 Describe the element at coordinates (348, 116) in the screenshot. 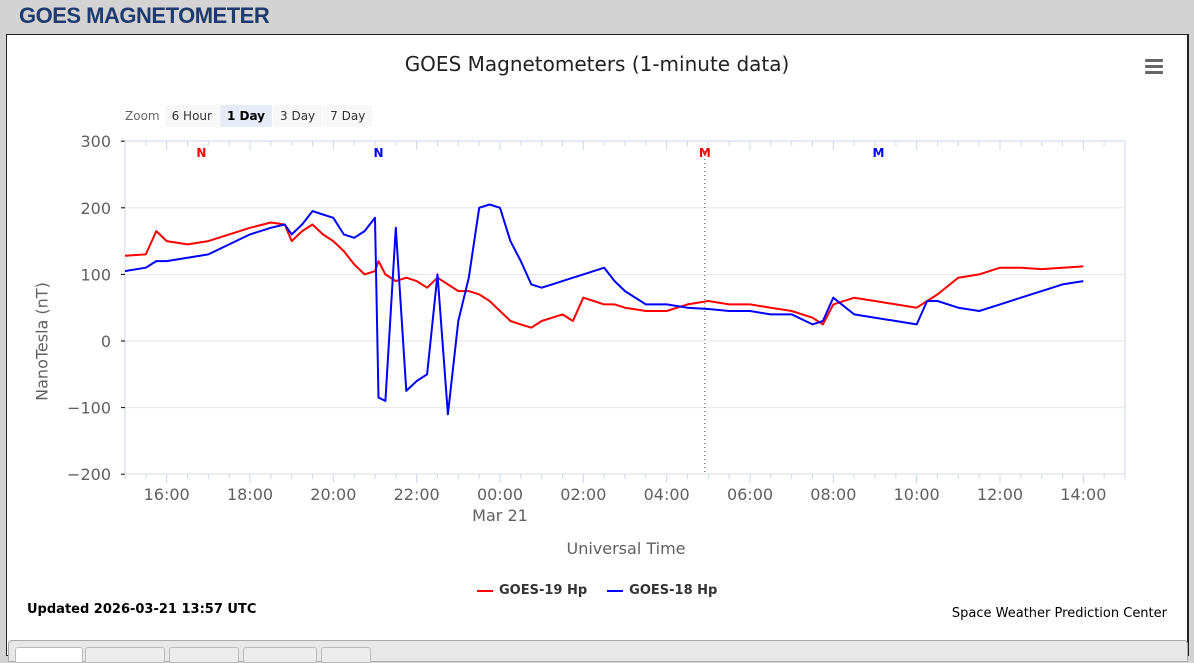

I see `zoom-7-day-button: 7 Day` at that location.